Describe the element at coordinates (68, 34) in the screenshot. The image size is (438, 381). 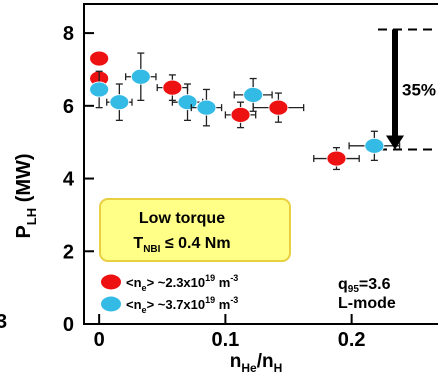
I see `y-tick-label: 8` at that location.